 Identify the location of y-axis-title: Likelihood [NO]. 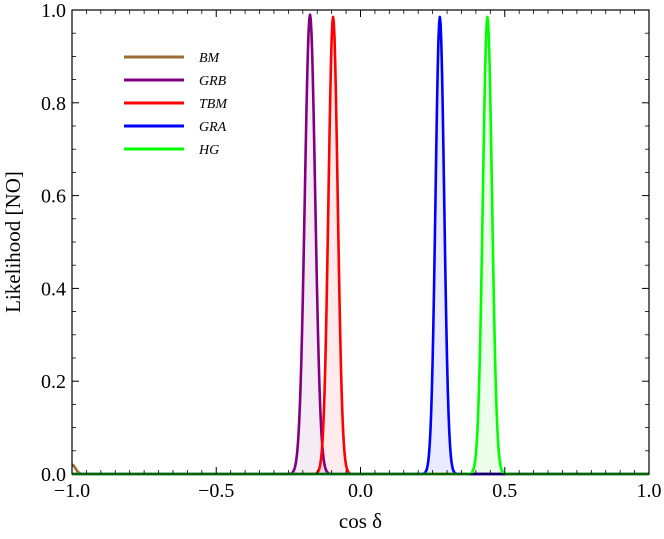
(13, 242).